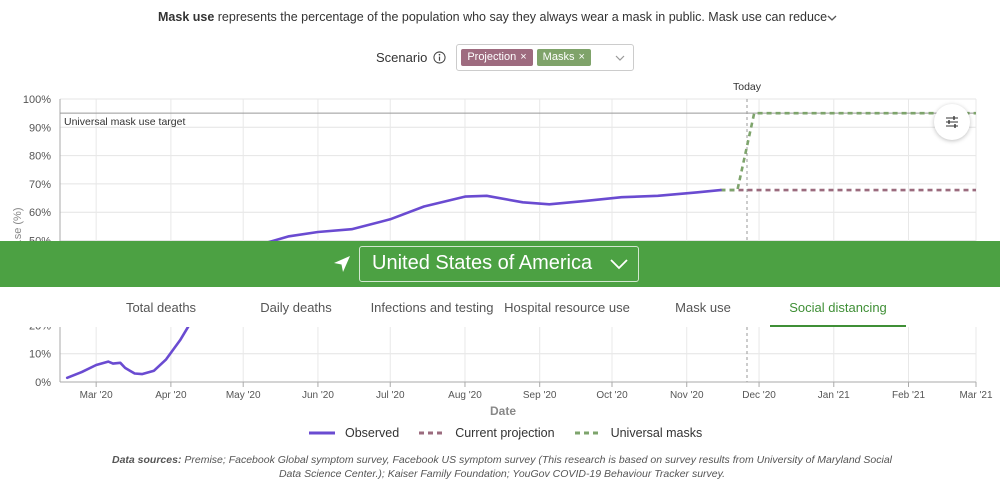 The width and height of the screenshot is (1000, 488). What do you see at coordinates (581, 57) in the screenshot?
I see `remove-masks-icon: ×` at bounding box center [581, 57].